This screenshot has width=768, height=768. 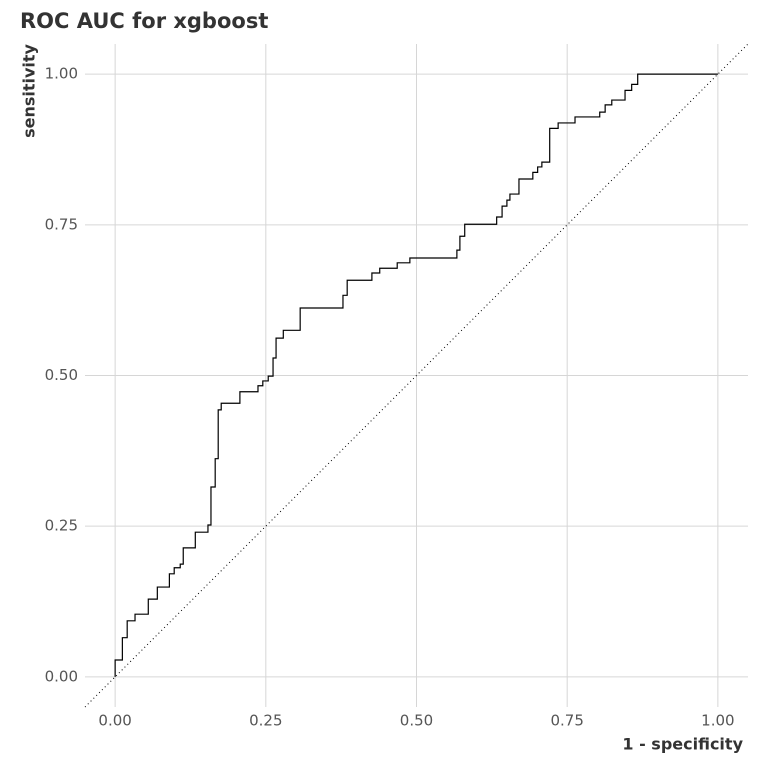 What do you see at coordinates (717, 721) in the screenshot?
I see `x-tick-label: 1.00` at bounding box center [717, 721].